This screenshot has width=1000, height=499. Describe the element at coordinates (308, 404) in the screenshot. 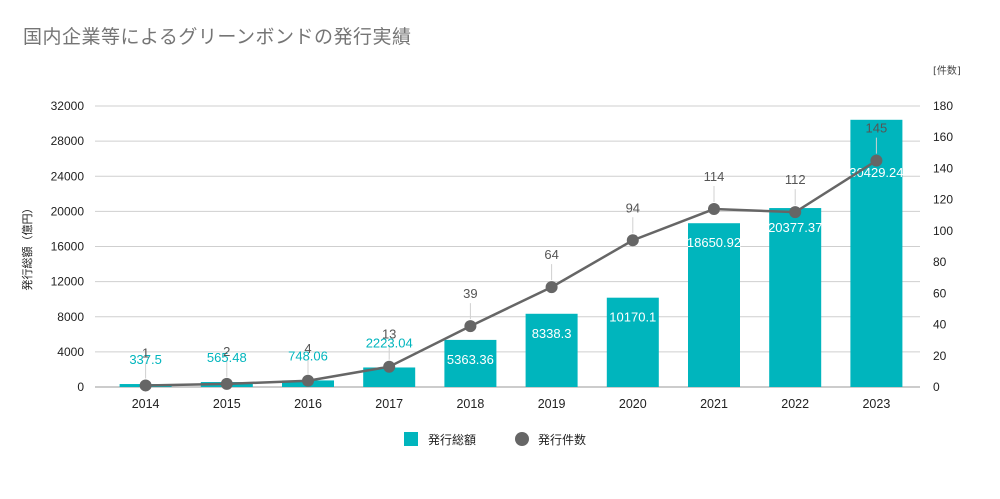

I see `x-tick-label: 2016` at that location.